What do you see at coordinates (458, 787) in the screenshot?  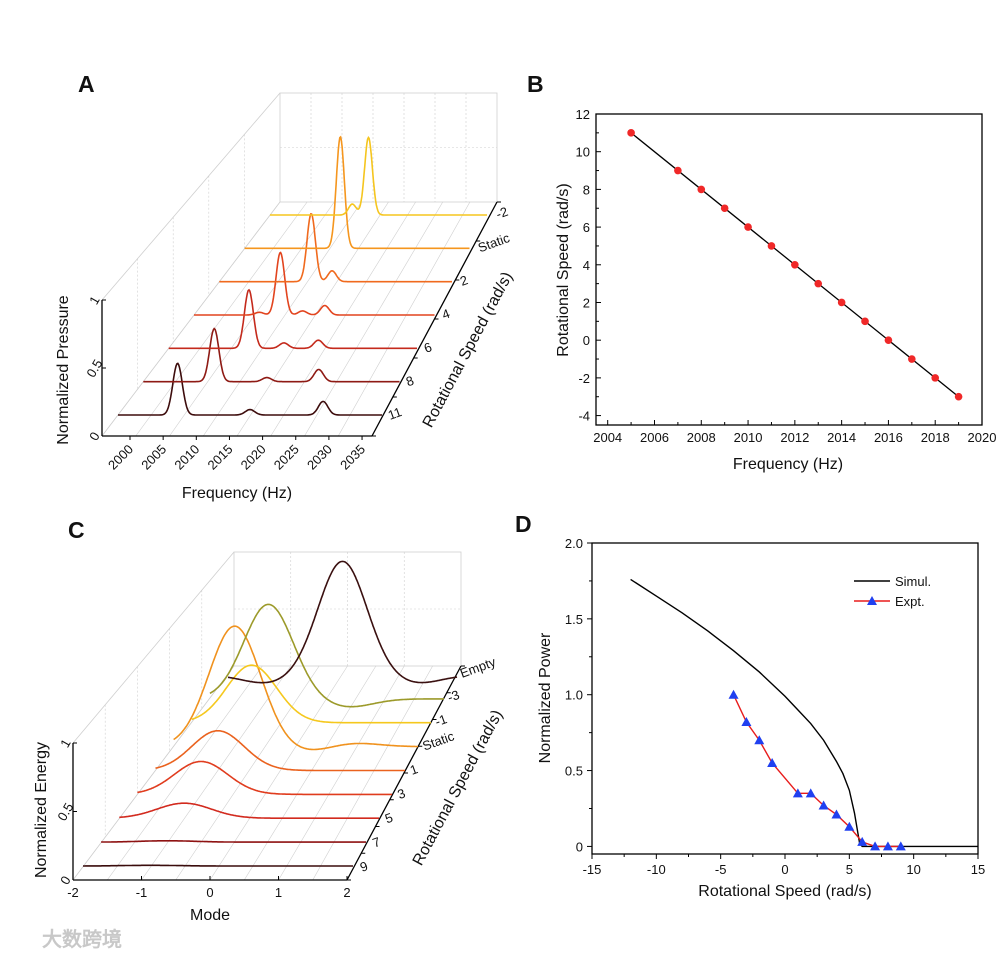 I see `panel-c-ylabel: Rotational Speed (rad/s)` at bounding box center [458, 787].